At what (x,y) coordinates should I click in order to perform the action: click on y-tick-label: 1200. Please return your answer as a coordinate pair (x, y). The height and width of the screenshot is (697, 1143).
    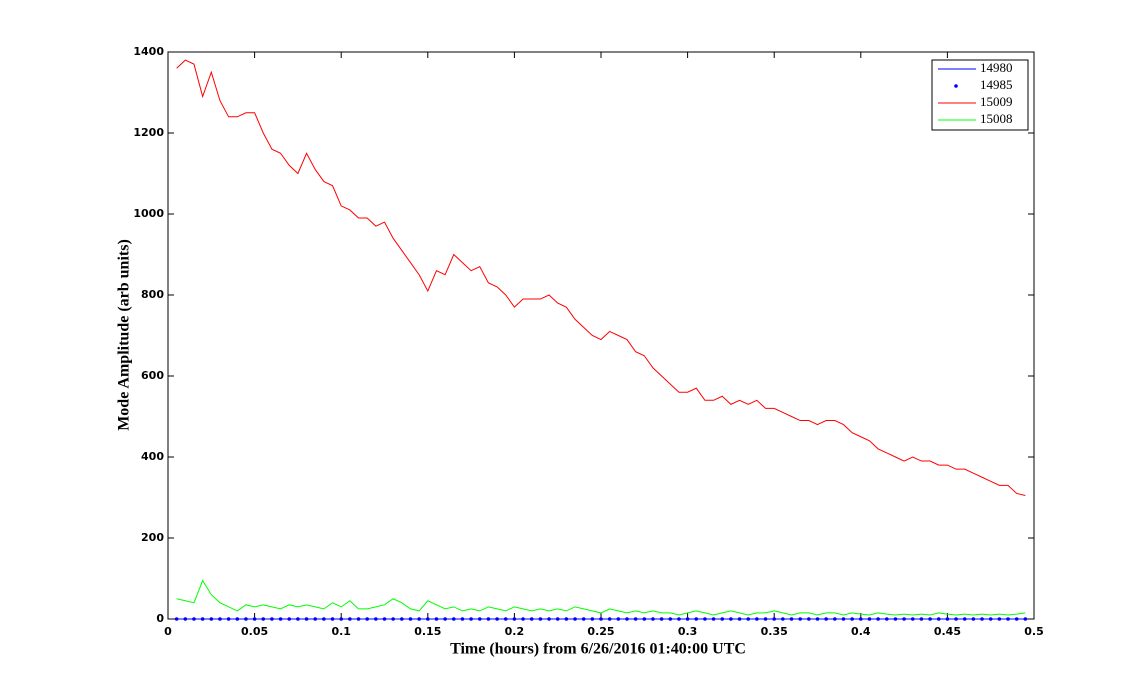
    Looking at the image, I should click on (148, 132).